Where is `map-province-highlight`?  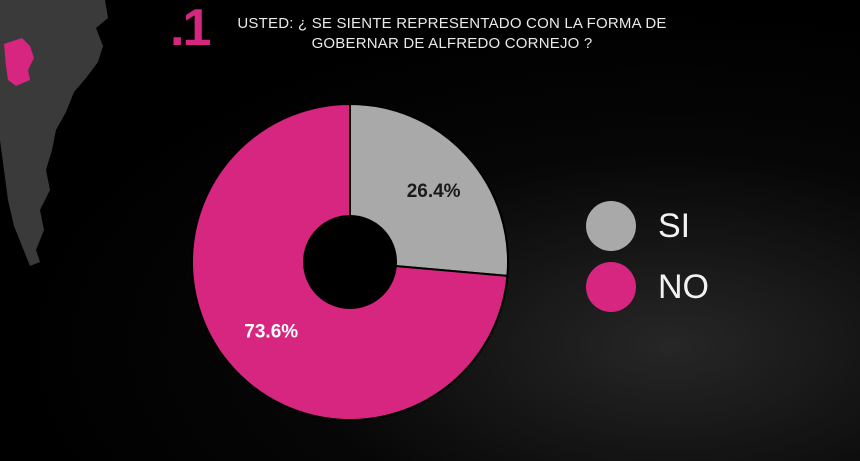
map-province-highlight is located at coordinates (19, 62).